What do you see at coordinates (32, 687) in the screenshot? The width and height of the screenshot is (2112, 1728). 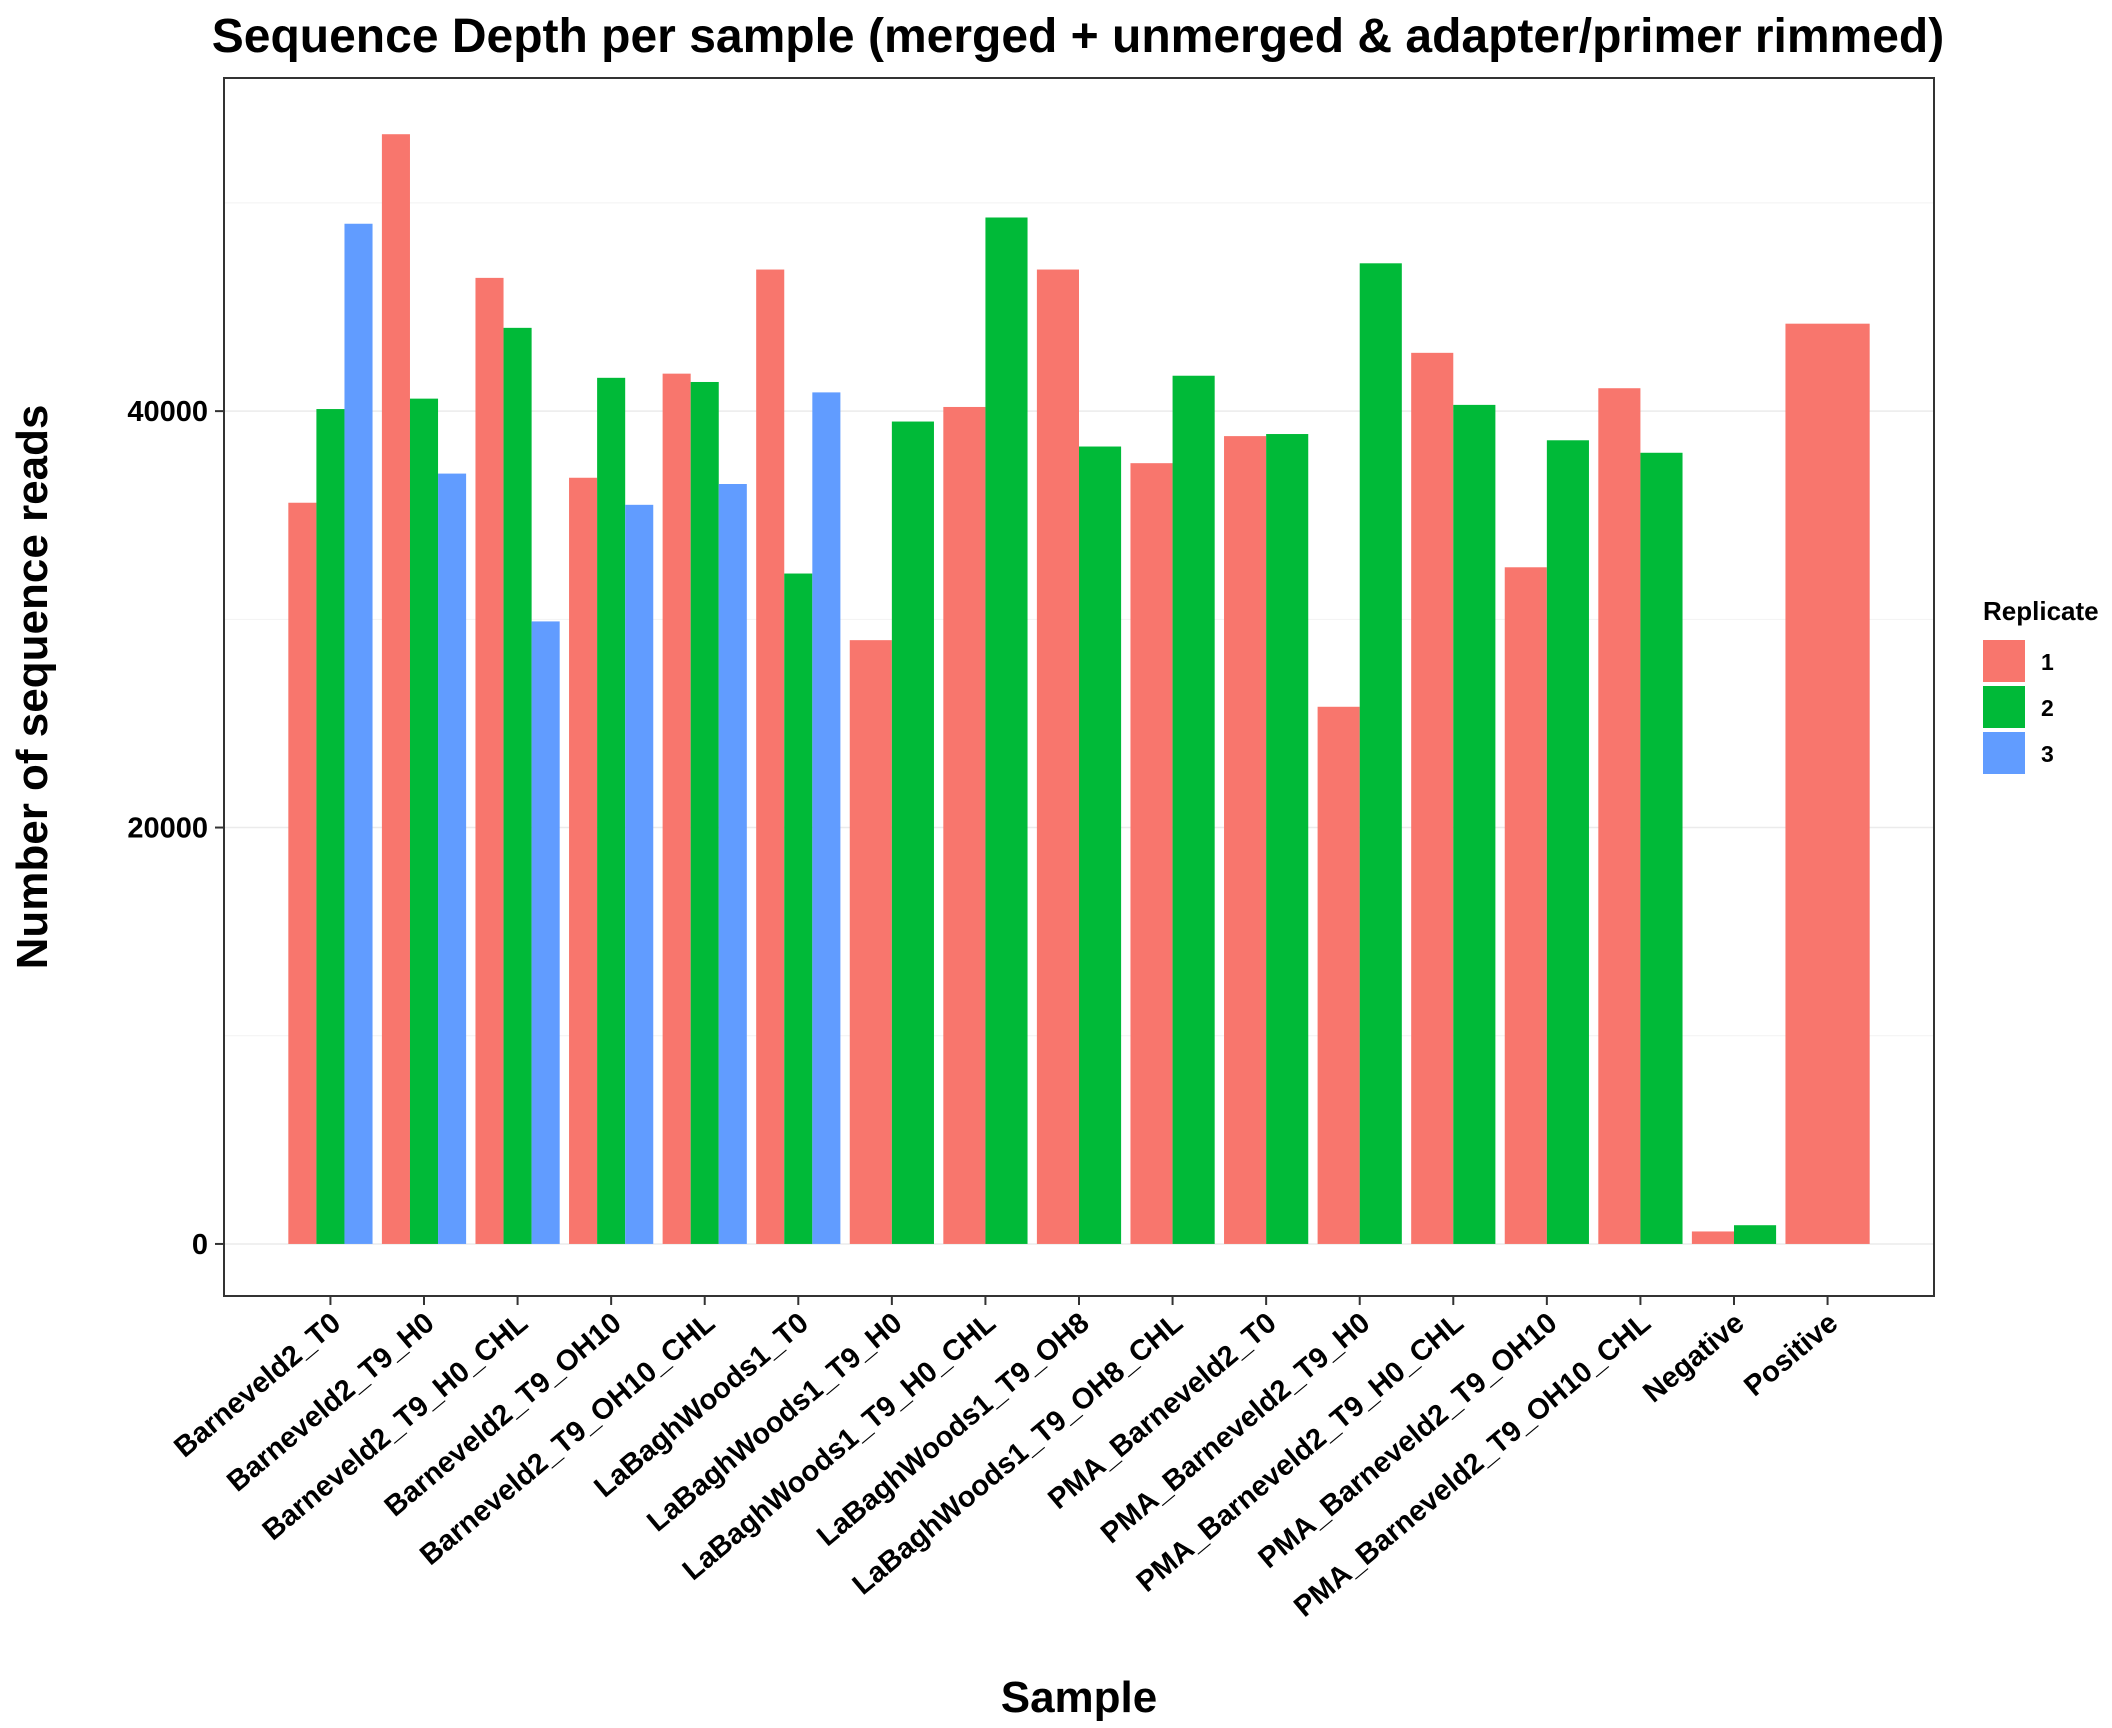 I see `y-axis-title: Number of sequence reads` at bounding box center [32, 687].